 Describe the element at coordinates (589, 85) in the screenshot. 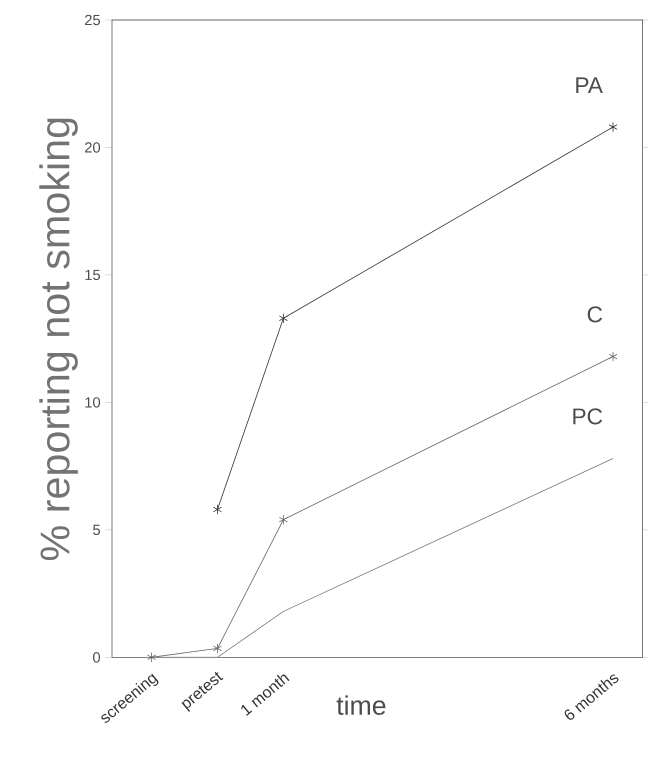

I see `series-label: PA` at that location.